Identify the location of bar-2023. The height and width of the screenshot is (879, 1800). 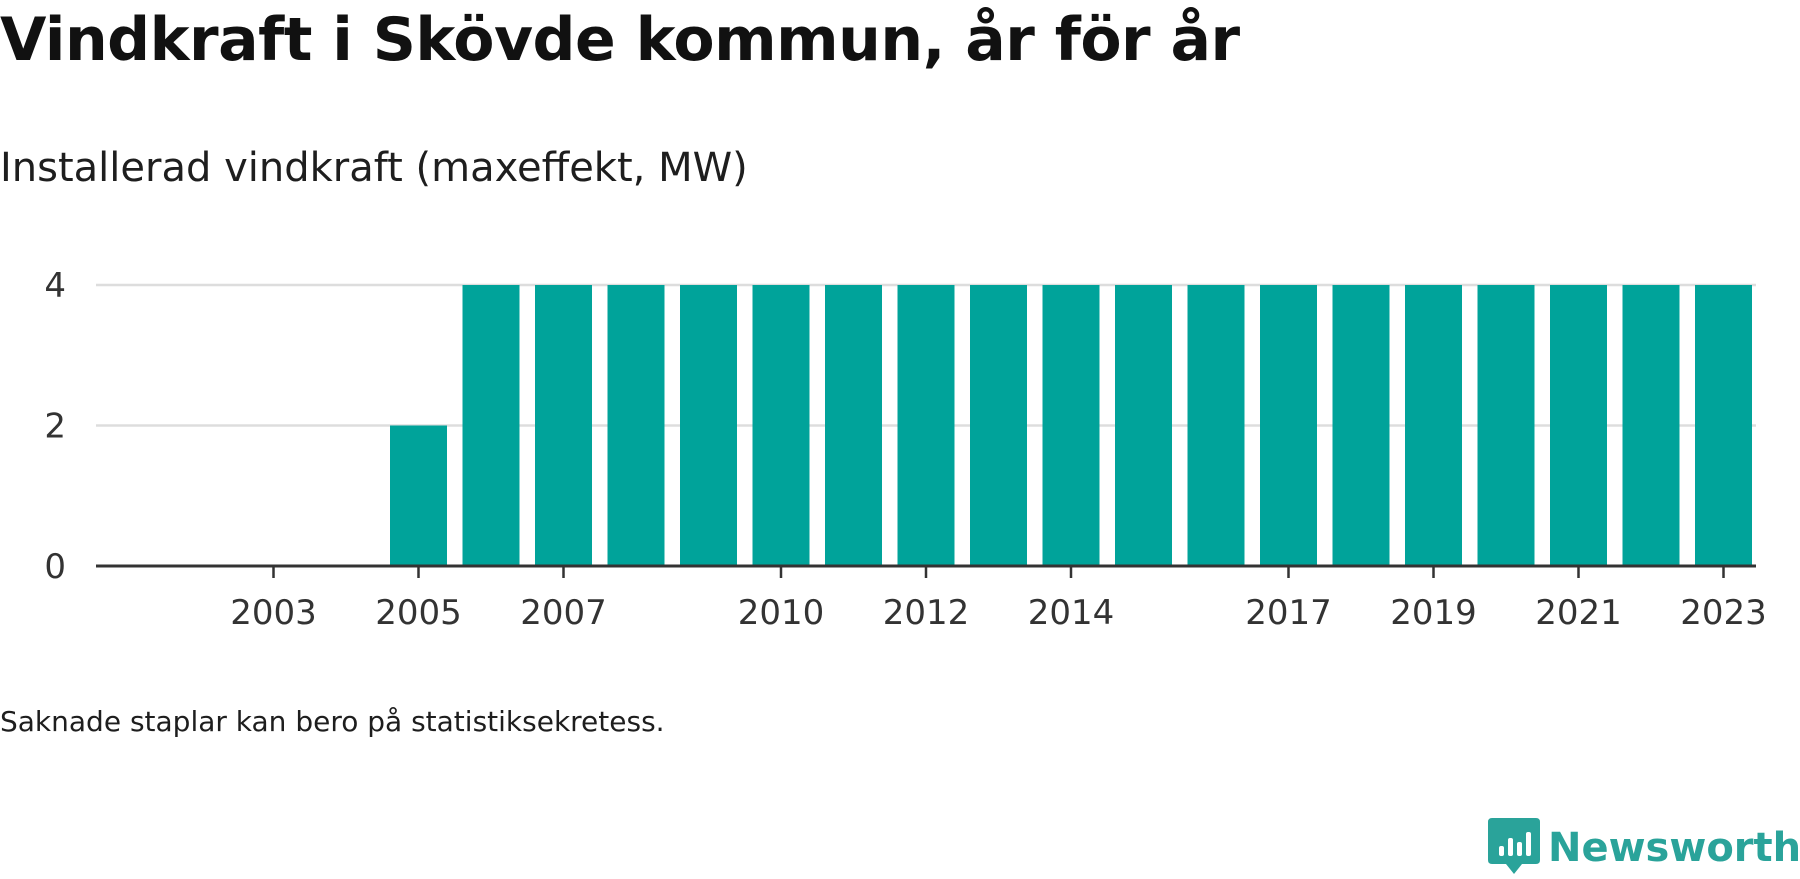
(1723, 425).